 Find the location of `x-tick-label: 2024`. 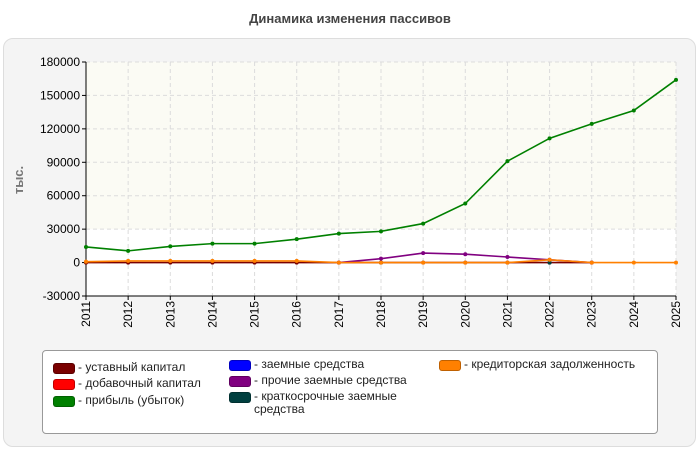

x-tick-label: 2024 is located at coordinates (634, 314).